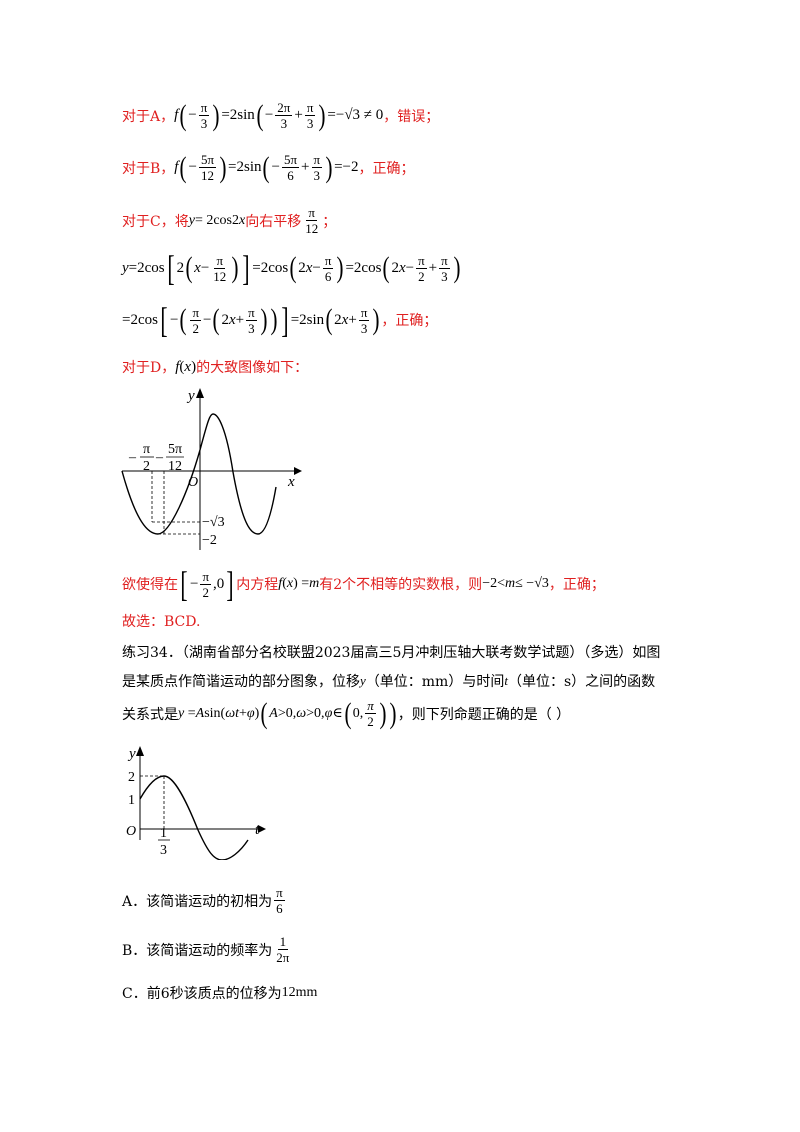 This screenshot has height=1132, width=800. What do you see at coordinates (161, 622) in the screenshot?
I see `answer-line: 故选：BCD.` at bounding box center [161, 622].